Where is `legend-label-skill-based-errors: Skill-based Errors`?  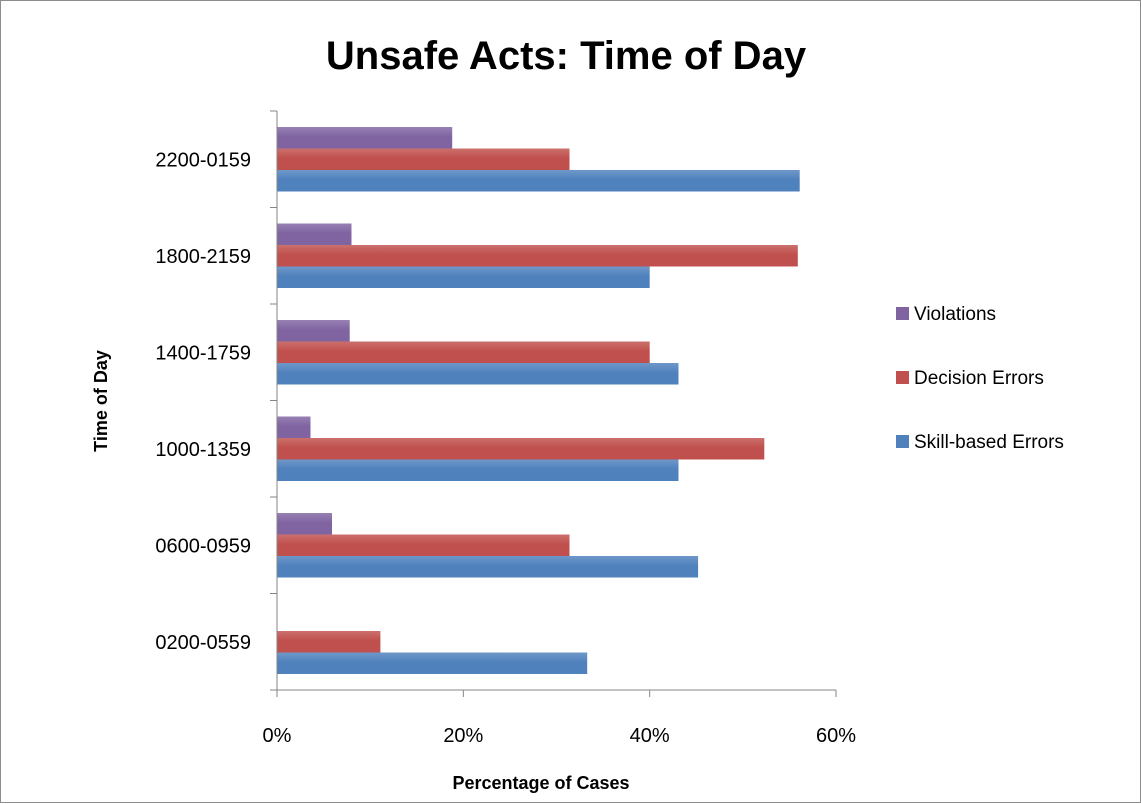
legend-label-skill-based-errors: Skill-based Errors is located at coordinates (989, 442).